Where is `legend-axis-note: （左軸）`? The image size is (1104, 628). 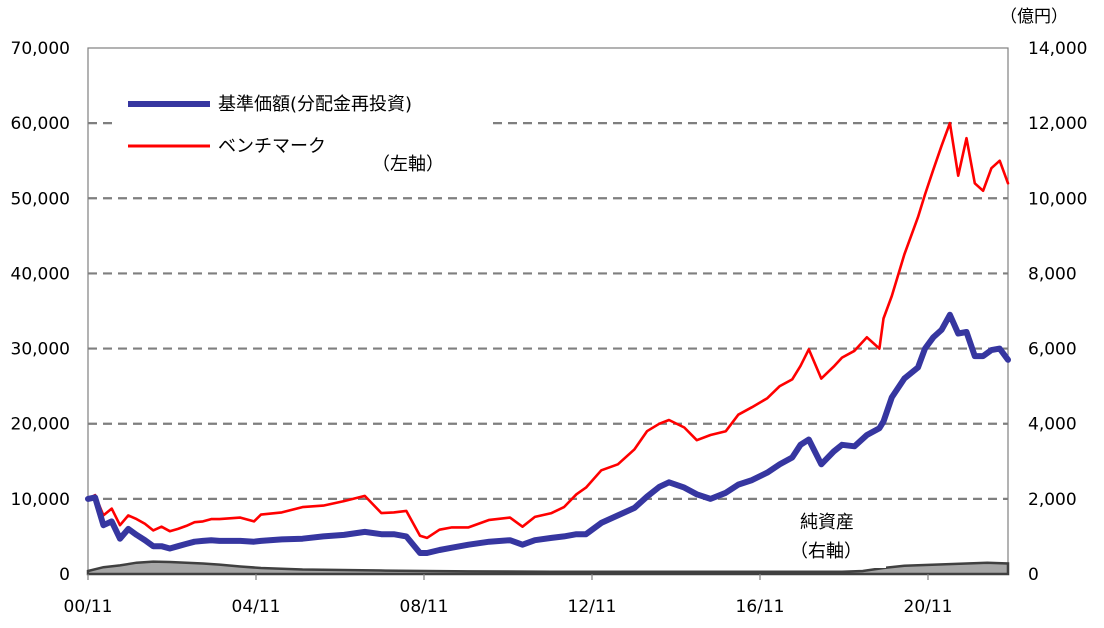 legend-axis-note: （左軸） is located at coordinates (408, 164).